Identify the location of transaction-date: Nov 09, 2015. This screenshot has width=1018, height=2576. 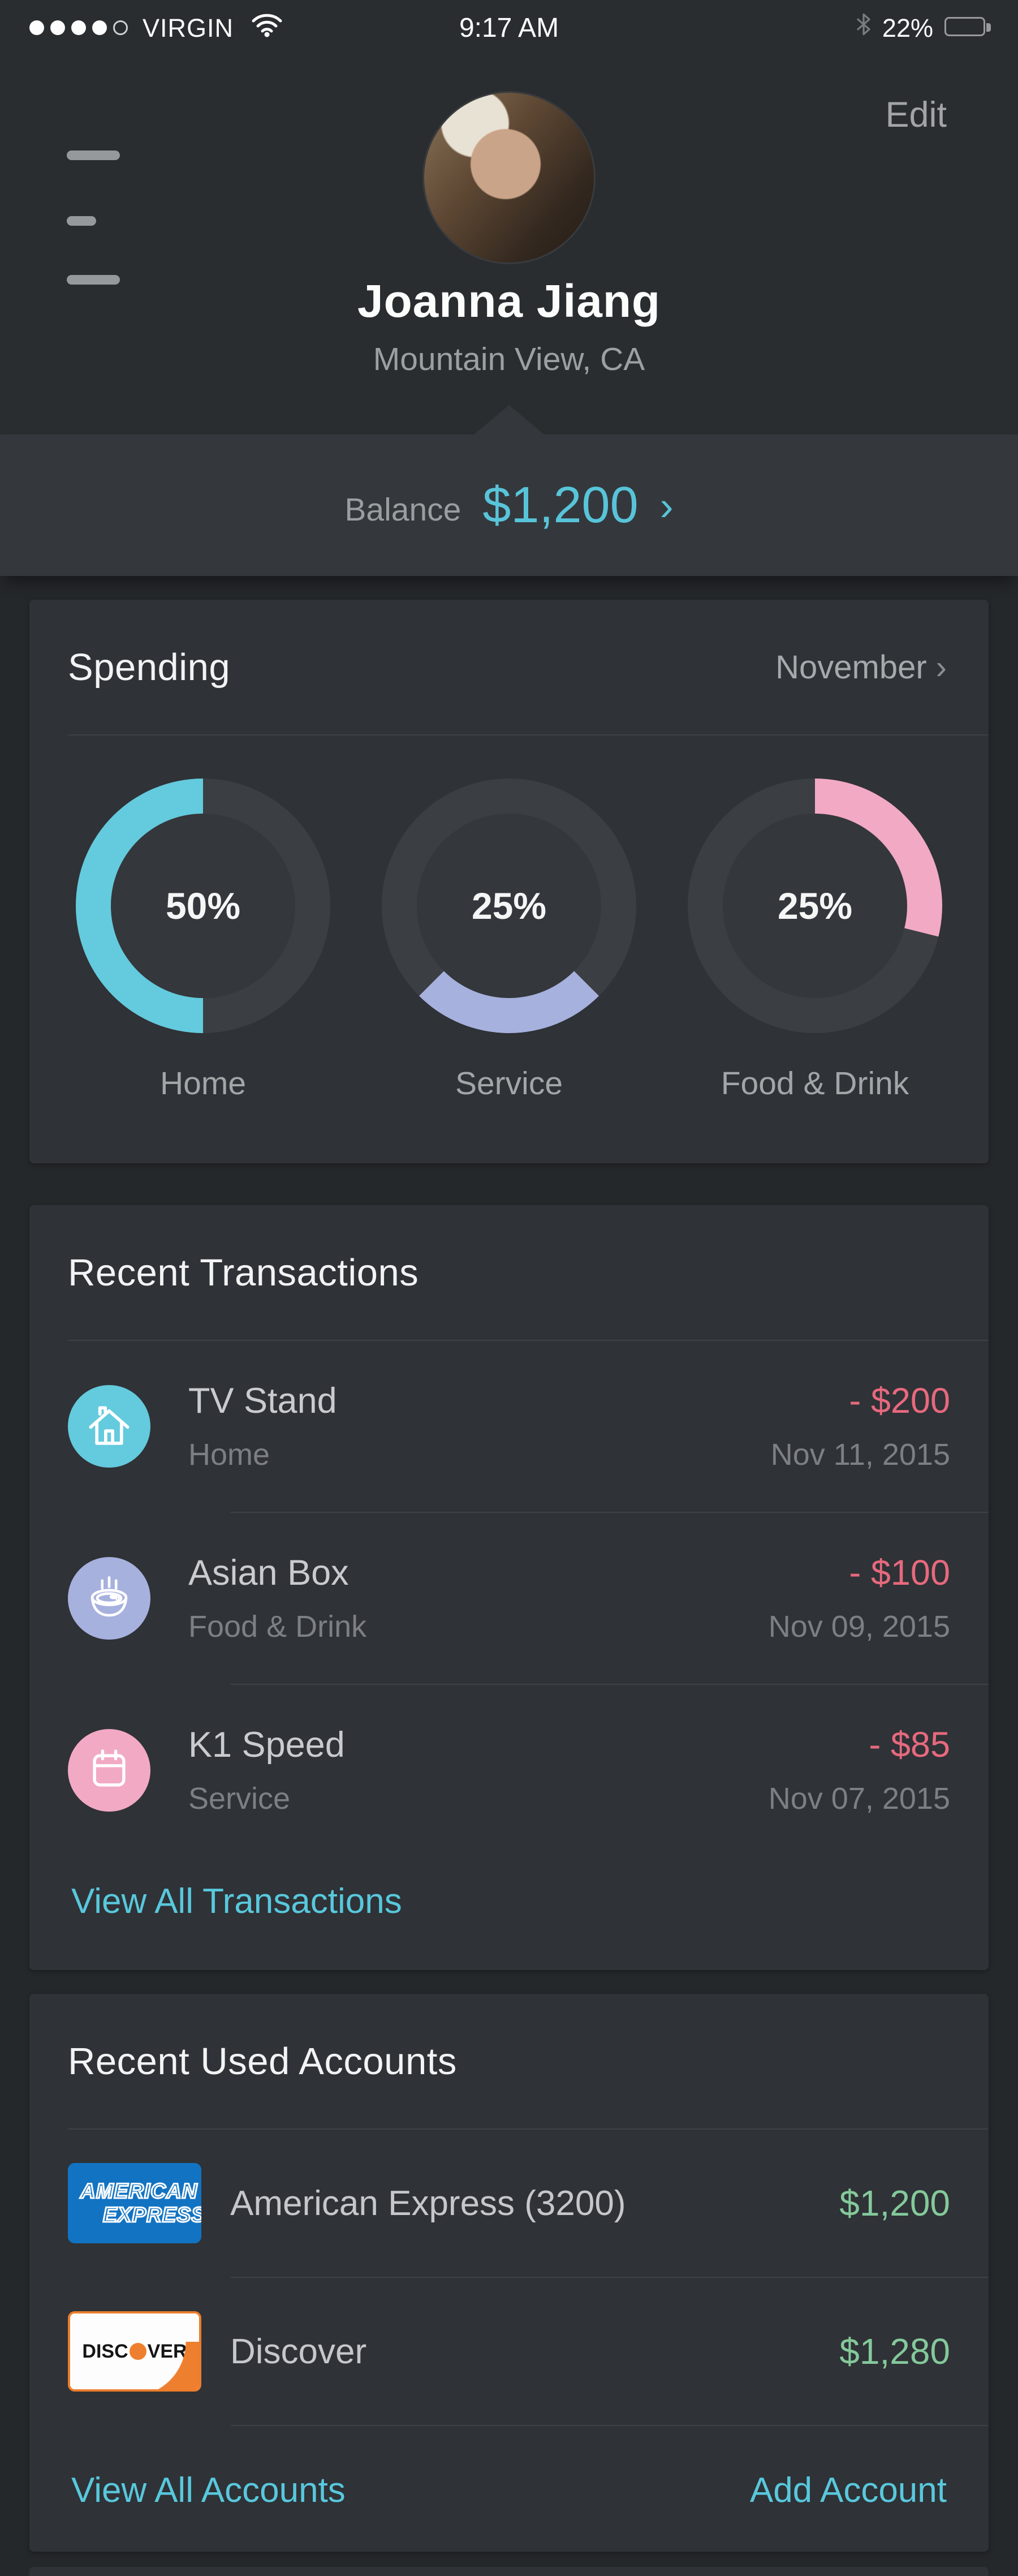
(859, 1627).